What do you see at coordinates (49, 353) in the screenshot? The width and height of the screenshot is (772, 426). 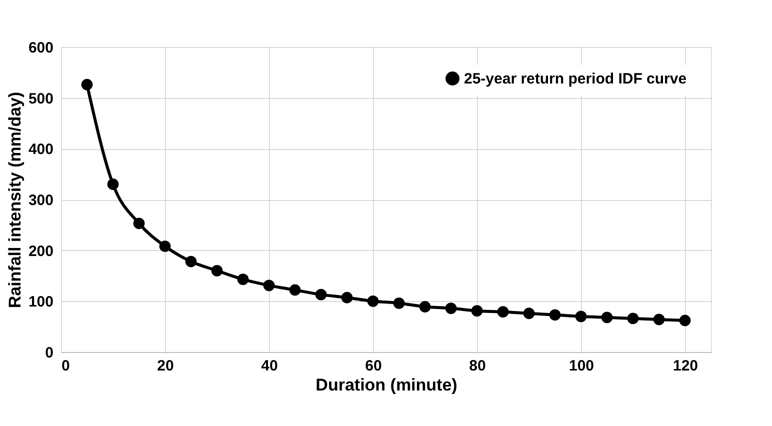 I see `y-tick-label: 0` at bounding box center [49, 353].